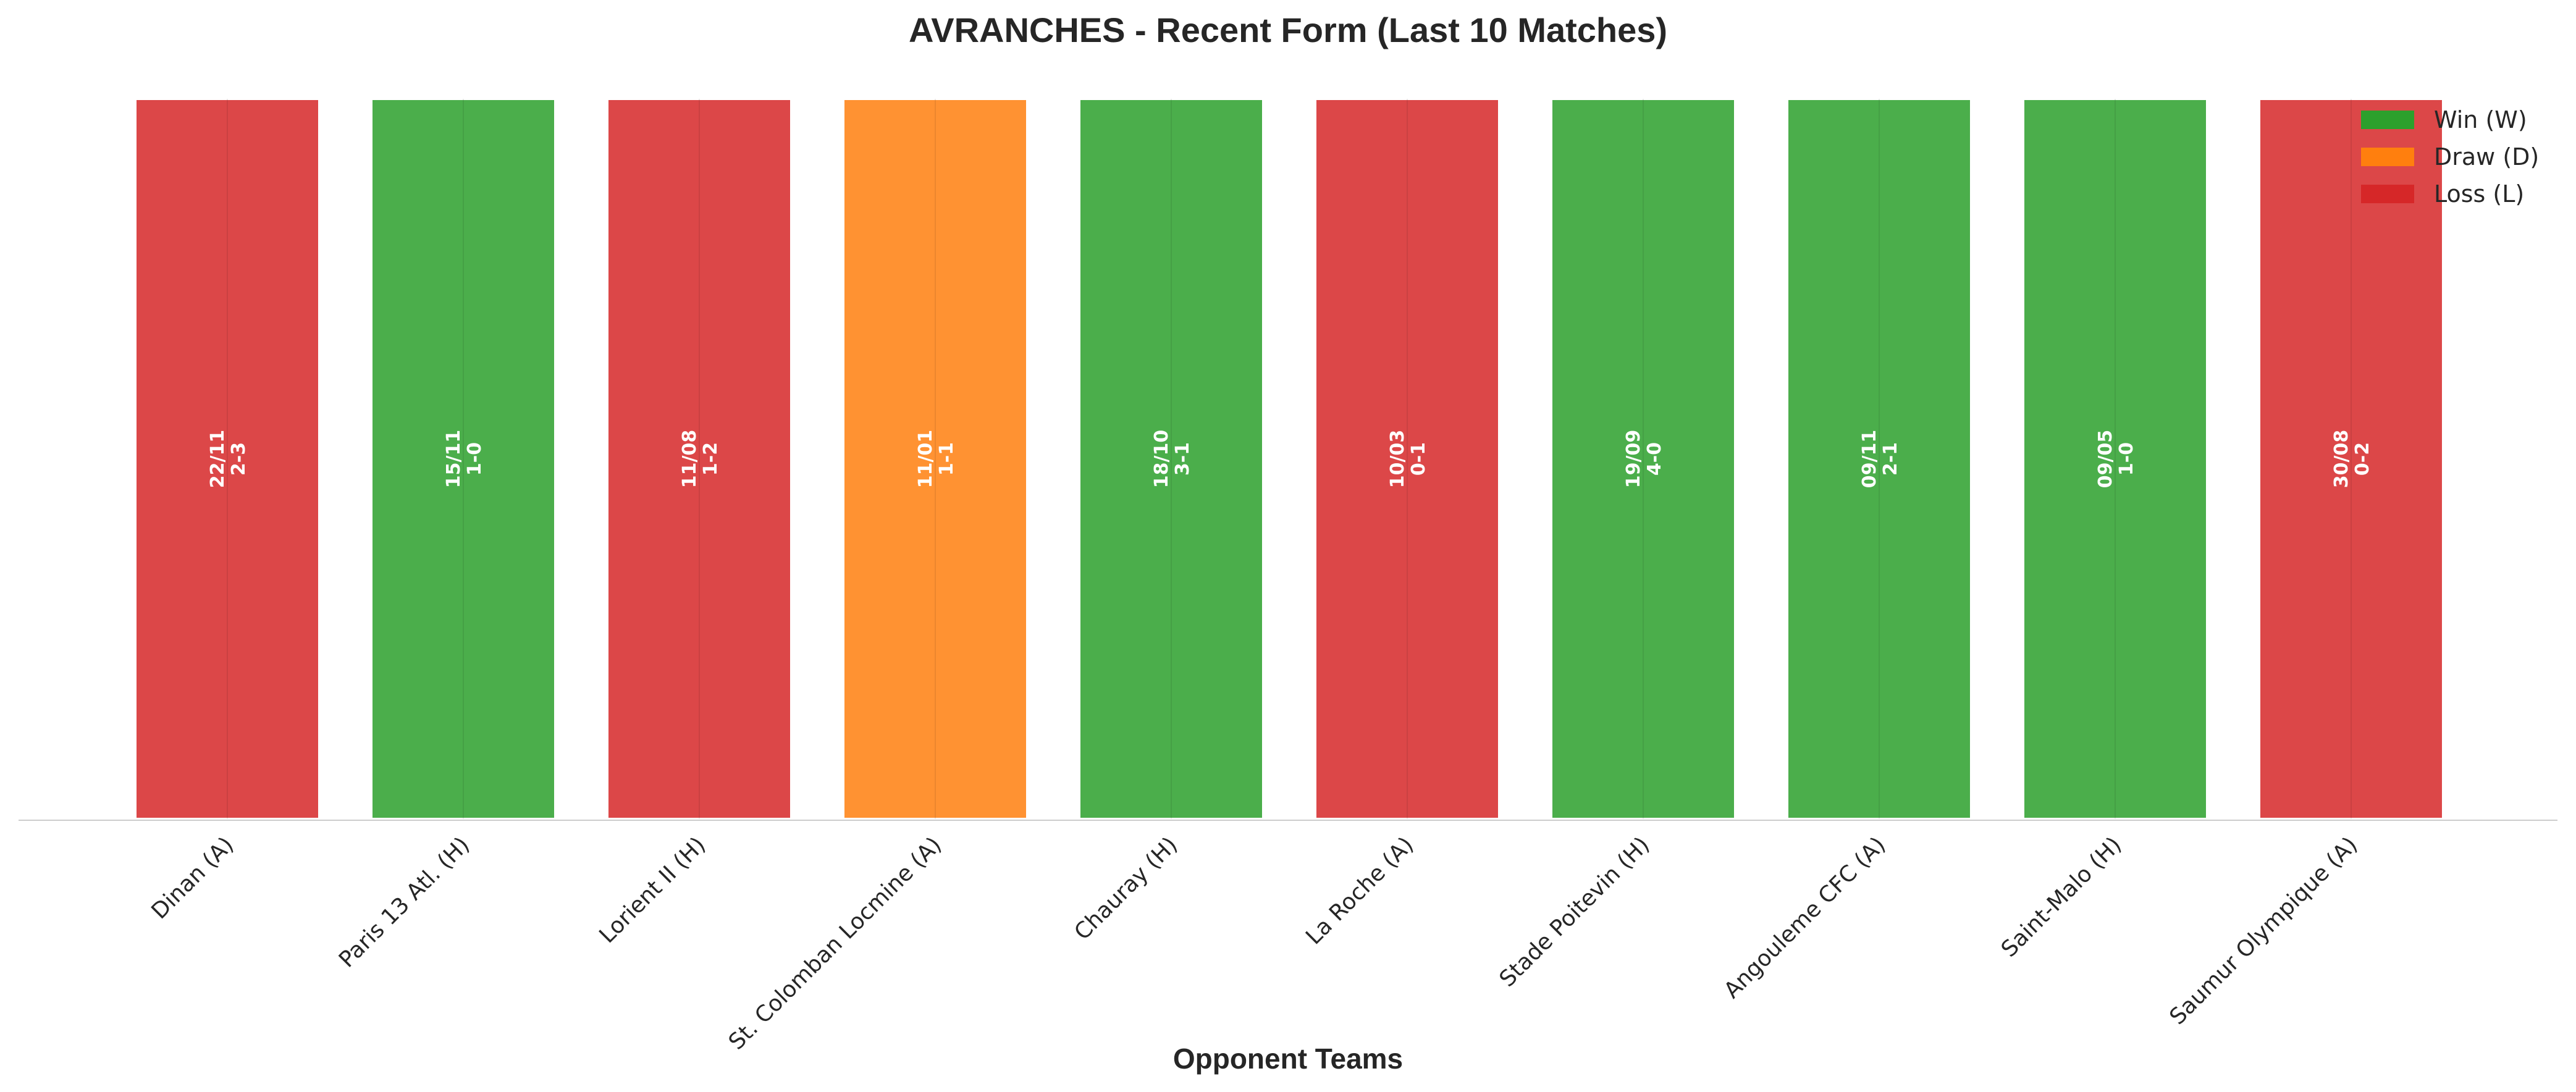 Image resolution: width=2576 pixels, height=1092 pixels. Describe the element at coordinates (1575, 912) in the screenshot. I see `x-tick-label: Stade Poitevin (H)` at that location.